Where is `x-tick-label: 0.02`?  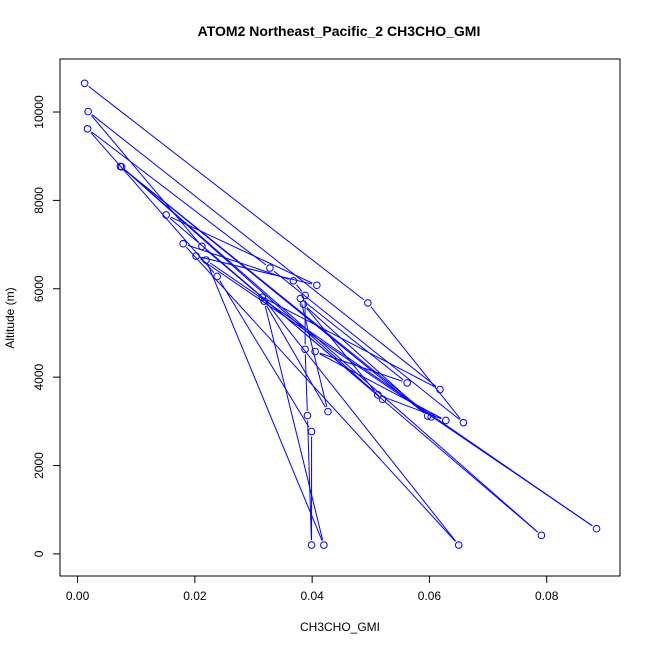 x-tick-label: 0.02 is located at coordinates (195, 596).